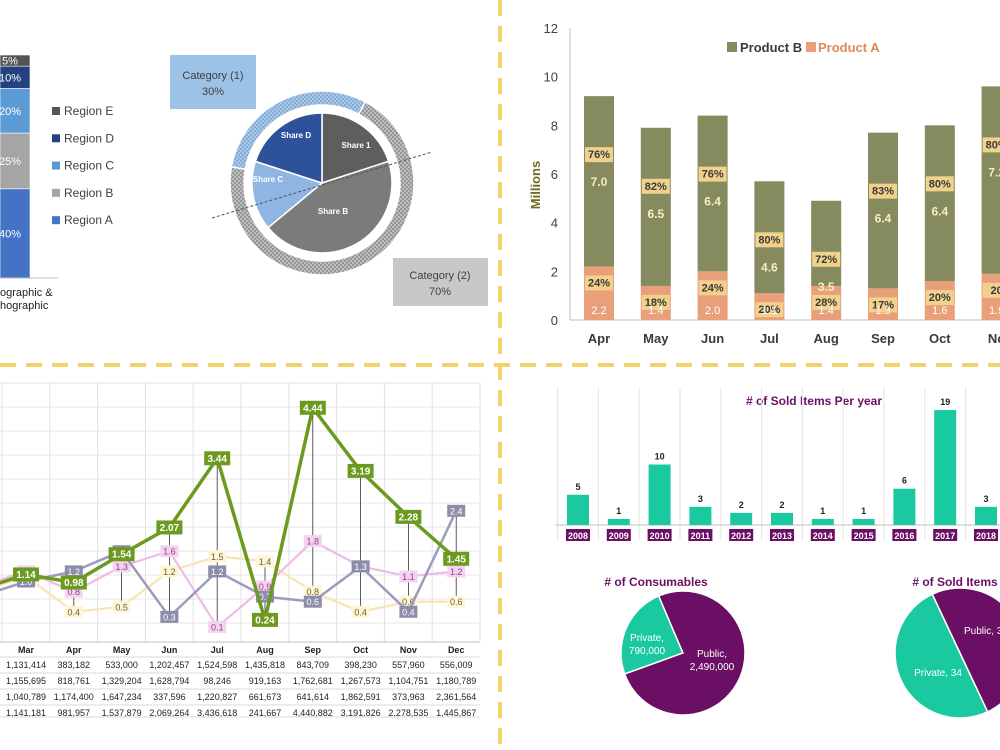 The image size is (1000, 750). I want to click on point-label-yellow: 0.8, so click(313, 592).